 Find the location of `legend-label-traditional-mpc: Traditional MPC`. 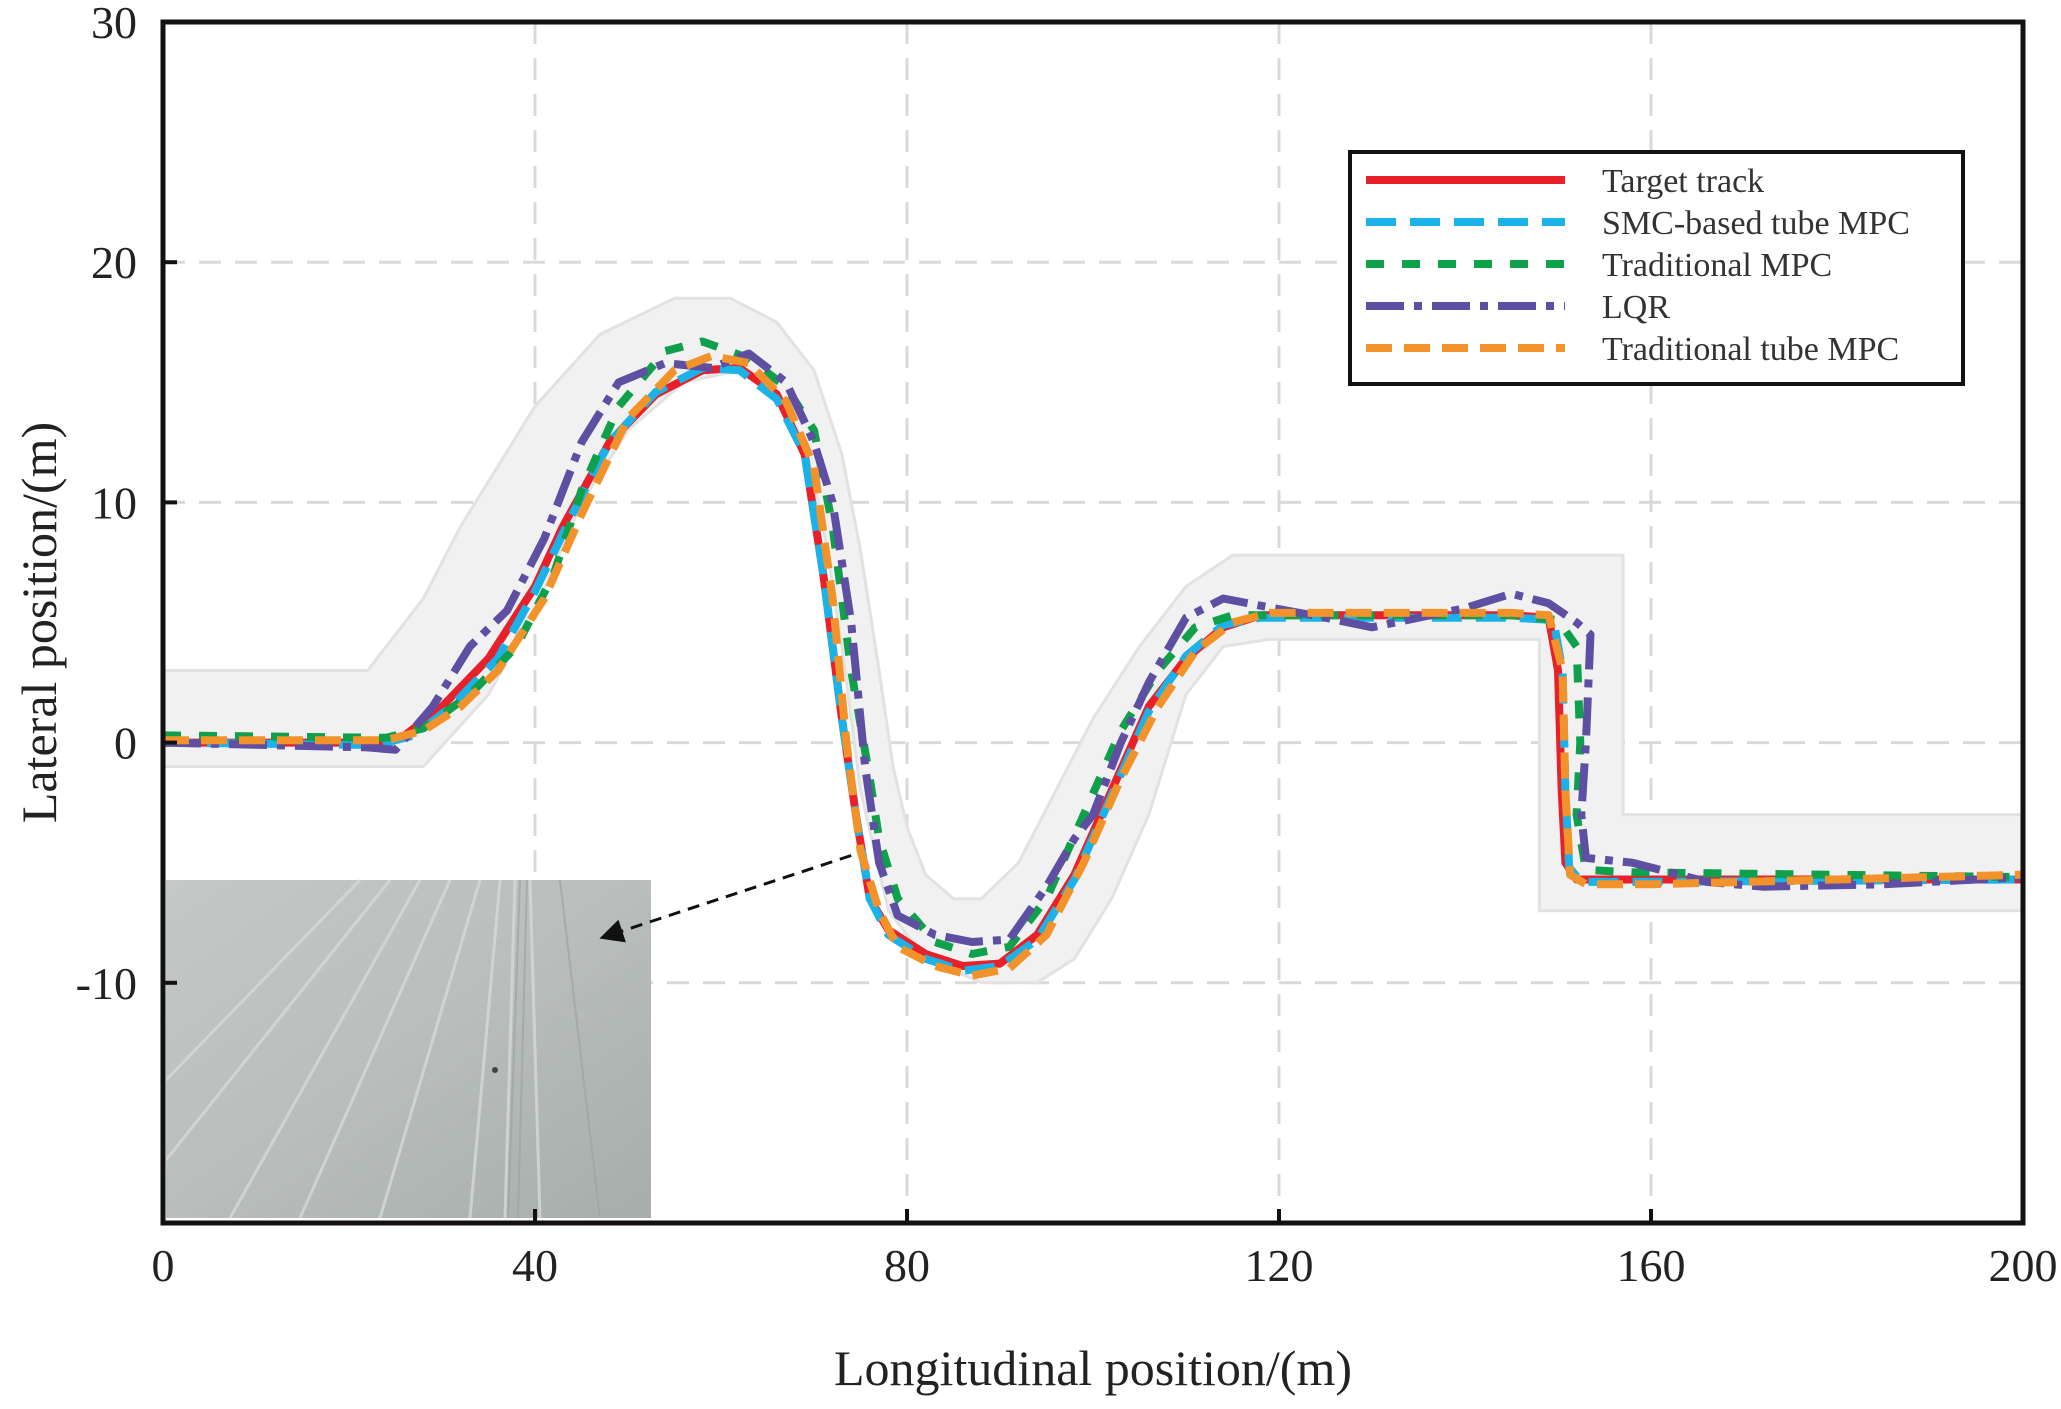

legend-label-traditional-mpc: Traditional MPC is located at coordinates (1717, 265).